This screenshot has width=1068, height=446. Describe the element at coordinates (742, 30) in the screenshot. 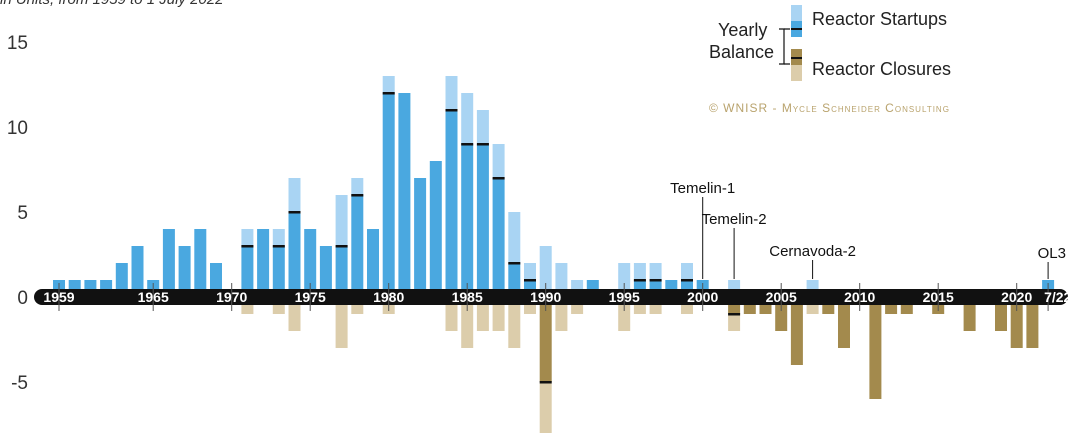

I see `legend-yearly-label: Yearly` at that location.